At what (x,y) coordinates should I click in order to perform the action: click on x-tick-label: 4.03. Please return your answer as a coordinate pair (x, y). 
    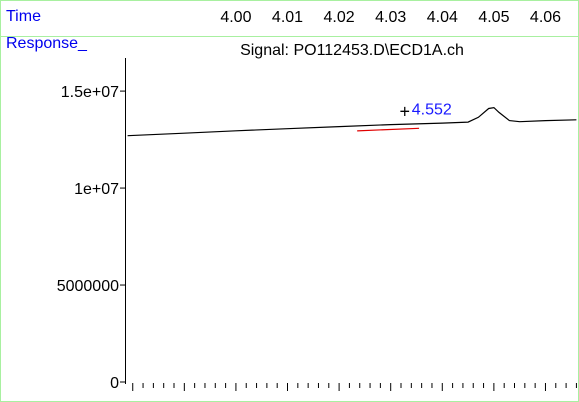
    Looking at the image, I should click on (390, 17).